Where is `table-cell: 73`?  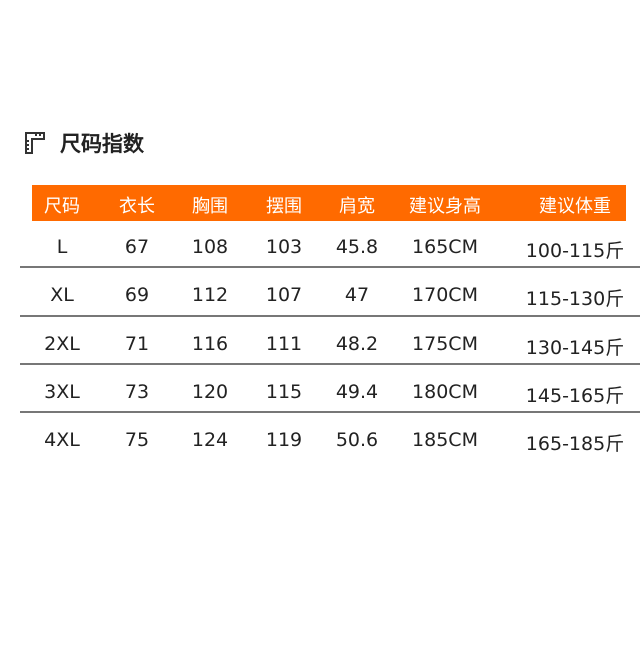
table-cell: 73 is located at coordinates (137, 392).